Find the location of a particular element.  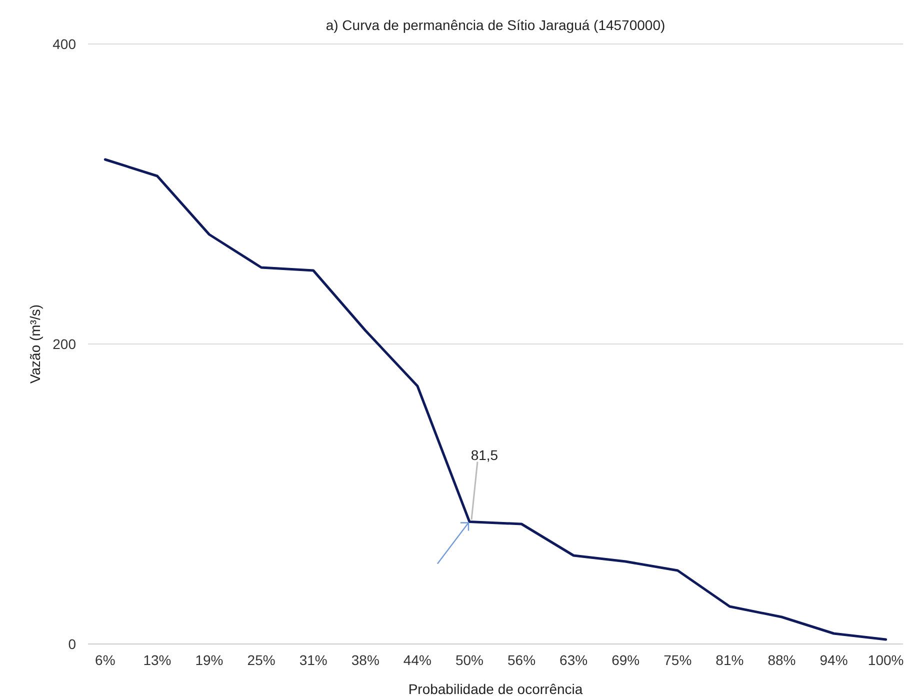

x-axis-title: Probabilidade de ocorrência is located at coordinates (495, 689).